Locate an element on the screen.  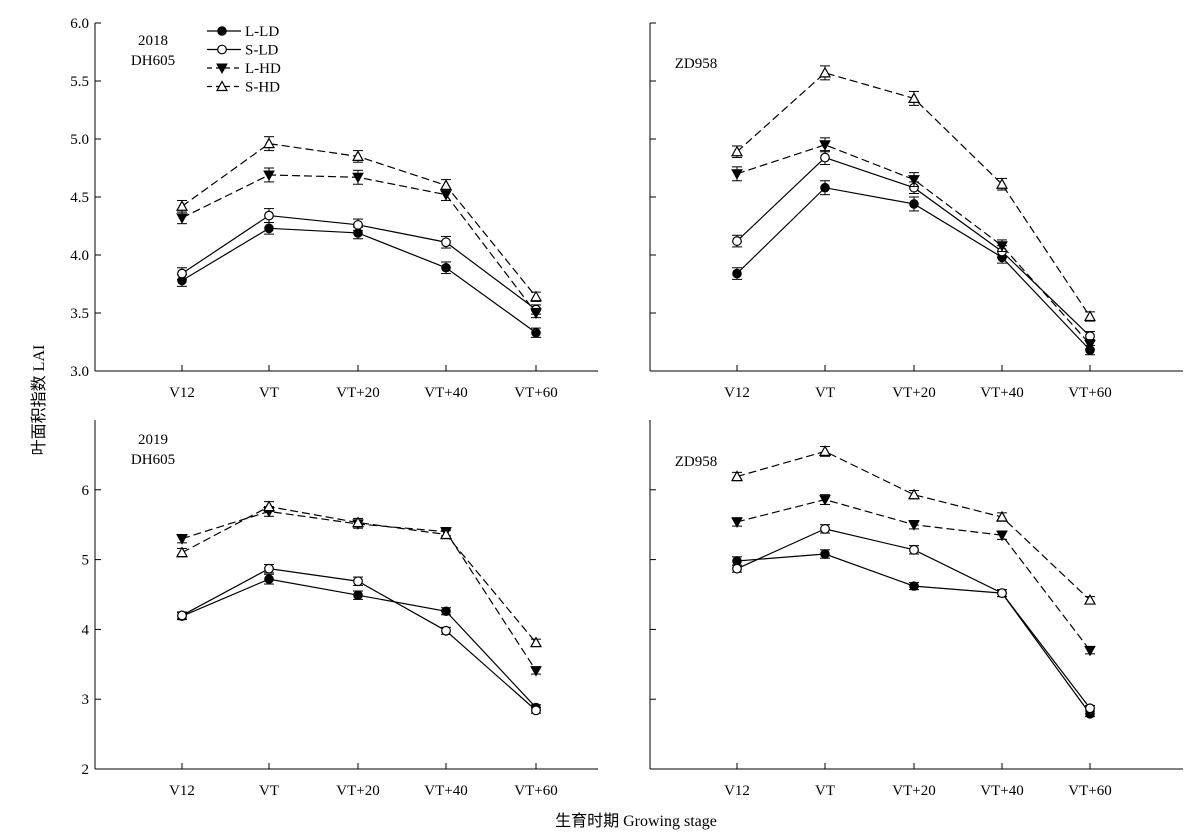
series-s-hd is located at coordinates (359, 574).